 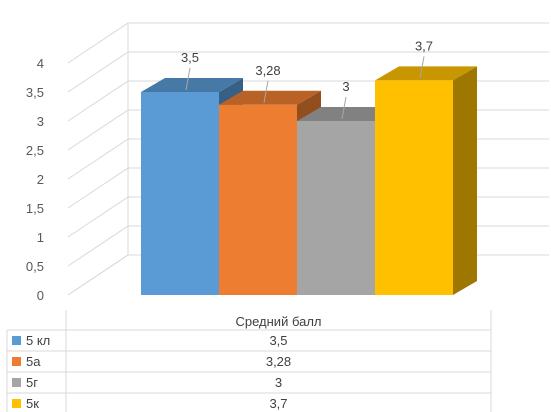 I want to click on y-tick-label: 1, so click(x=40, y=237).